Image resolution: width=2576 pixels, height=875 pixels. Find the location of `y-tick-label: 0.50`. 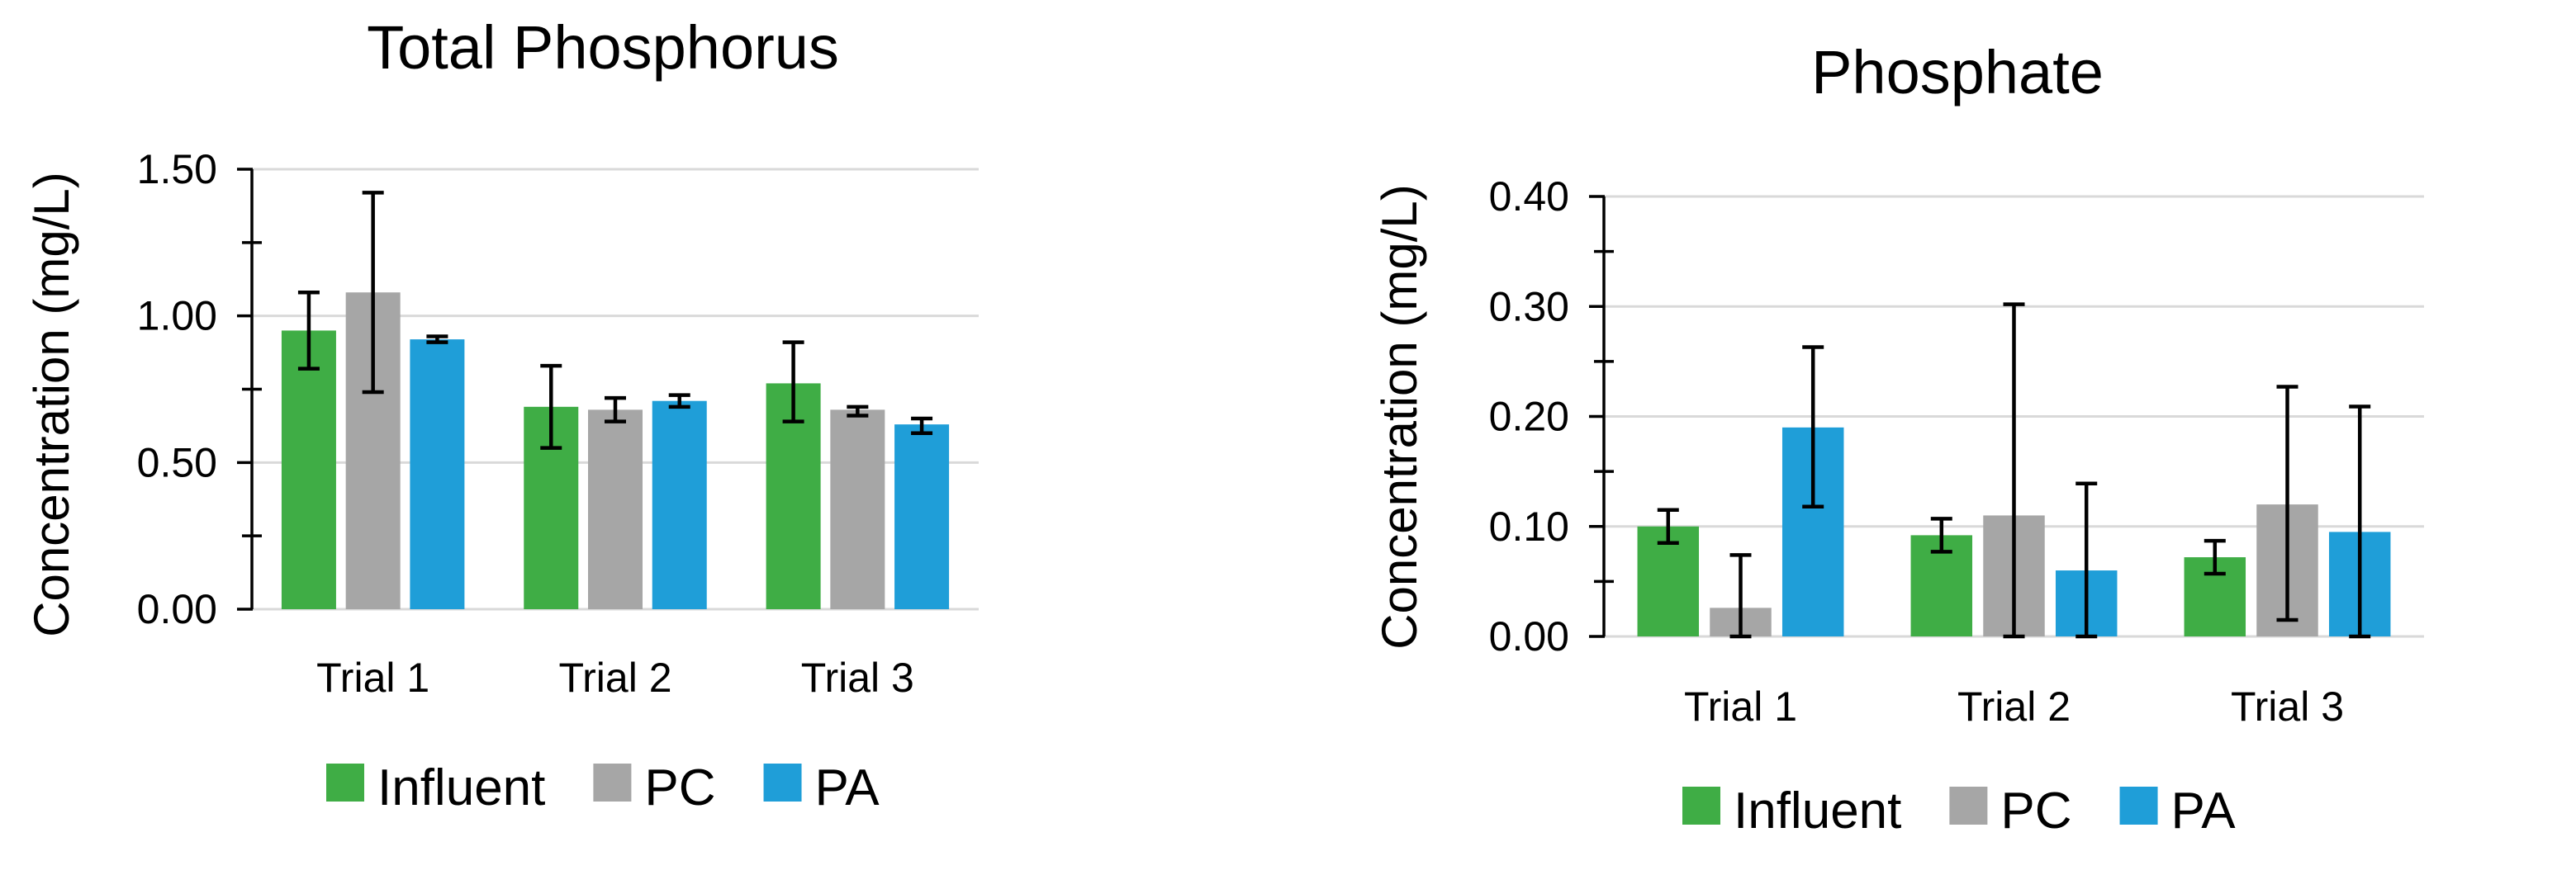

y-tick-label: 0.50 is located at coordinates (177, 462).